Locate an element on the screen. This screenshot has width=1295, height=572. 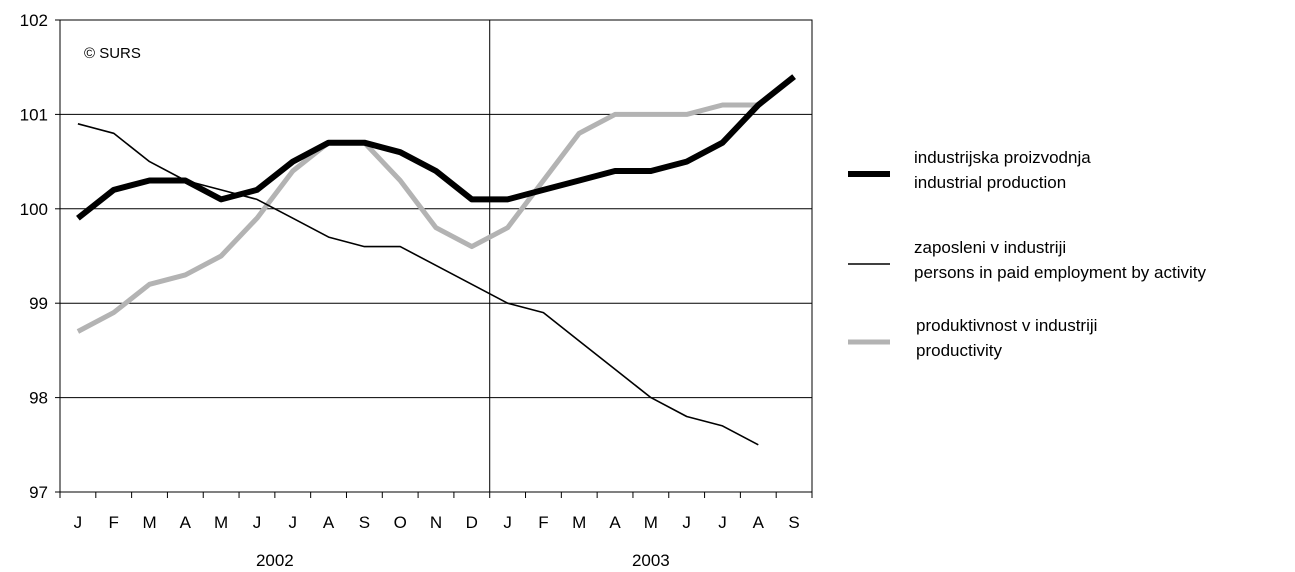
legend-label-2: zaposleni v industriji is located at coordinates (990, 247).